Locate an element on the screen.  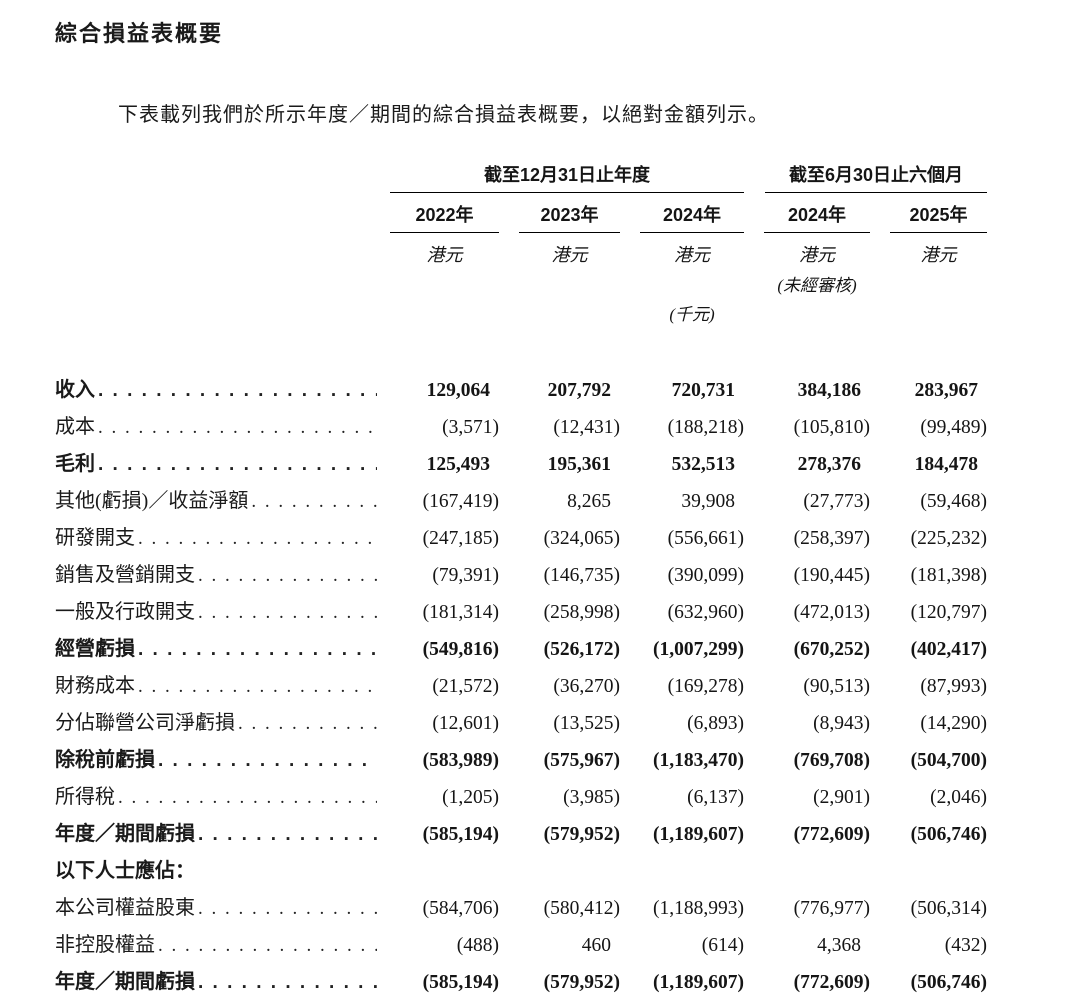
value-cell: (556,661) is located at coordinates (705, 538).